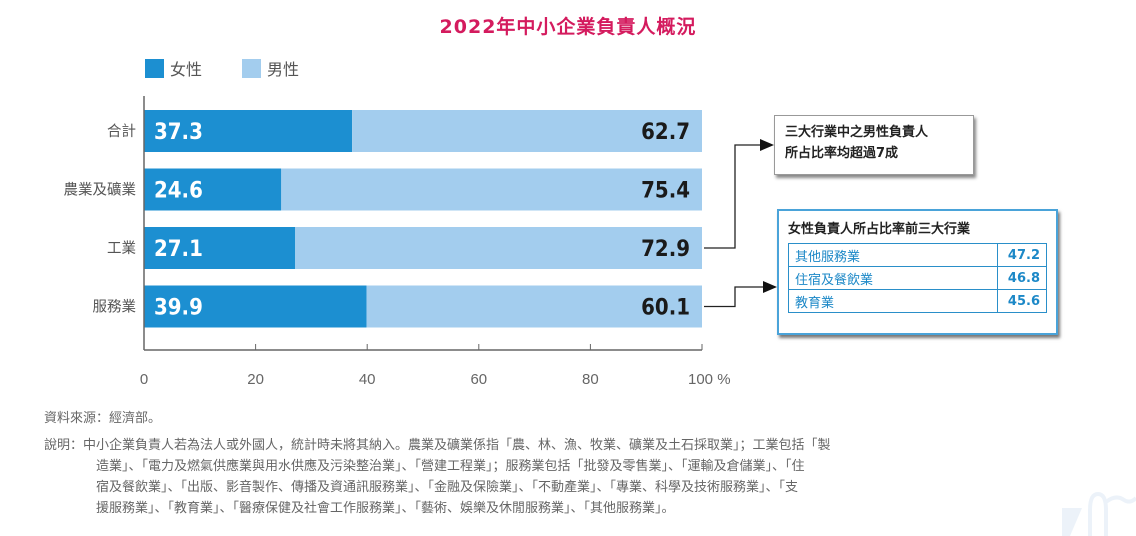 The height and width of the screenshot is (536, 1136). Describe the element at coordinates (857, 132) in the screenshot. I see `annotation-line: 三大行業中之男性負責人` at that location.